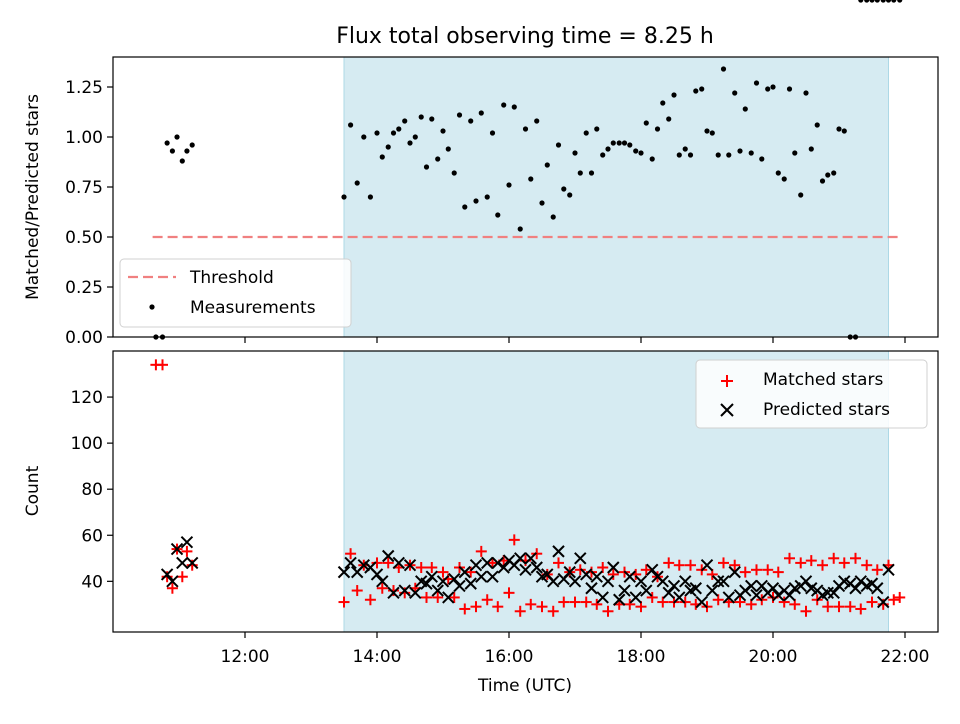 This screenshot has height=724, width=960. Describe the element at coordinates (905, 657) in the screenshot. I see `x-tick-label: 22:00` at that location.